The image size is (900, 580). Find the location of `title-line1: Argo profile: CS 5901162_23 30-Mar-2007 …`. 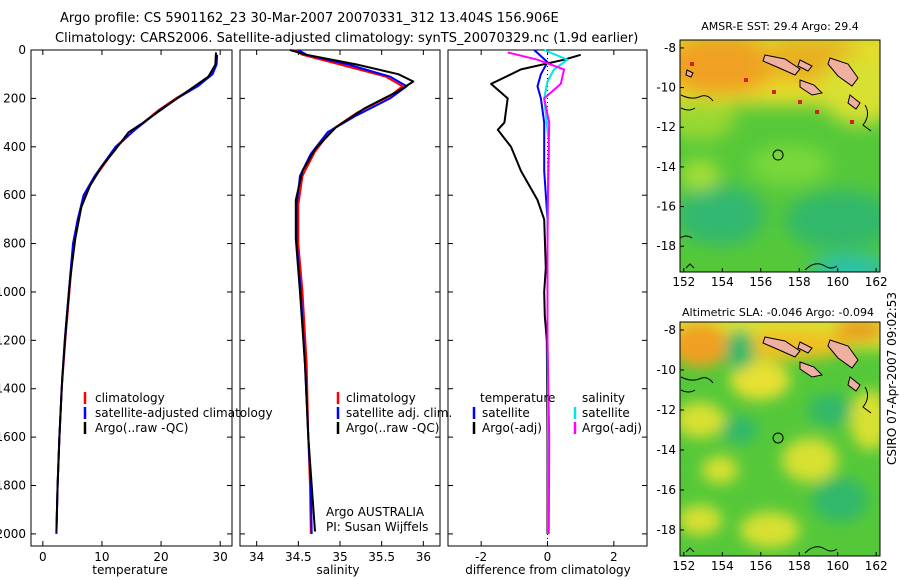

title-line1: Argo profile: CS 5901162_23 30-Mar-2007 … is located at coordinates (309, 18).